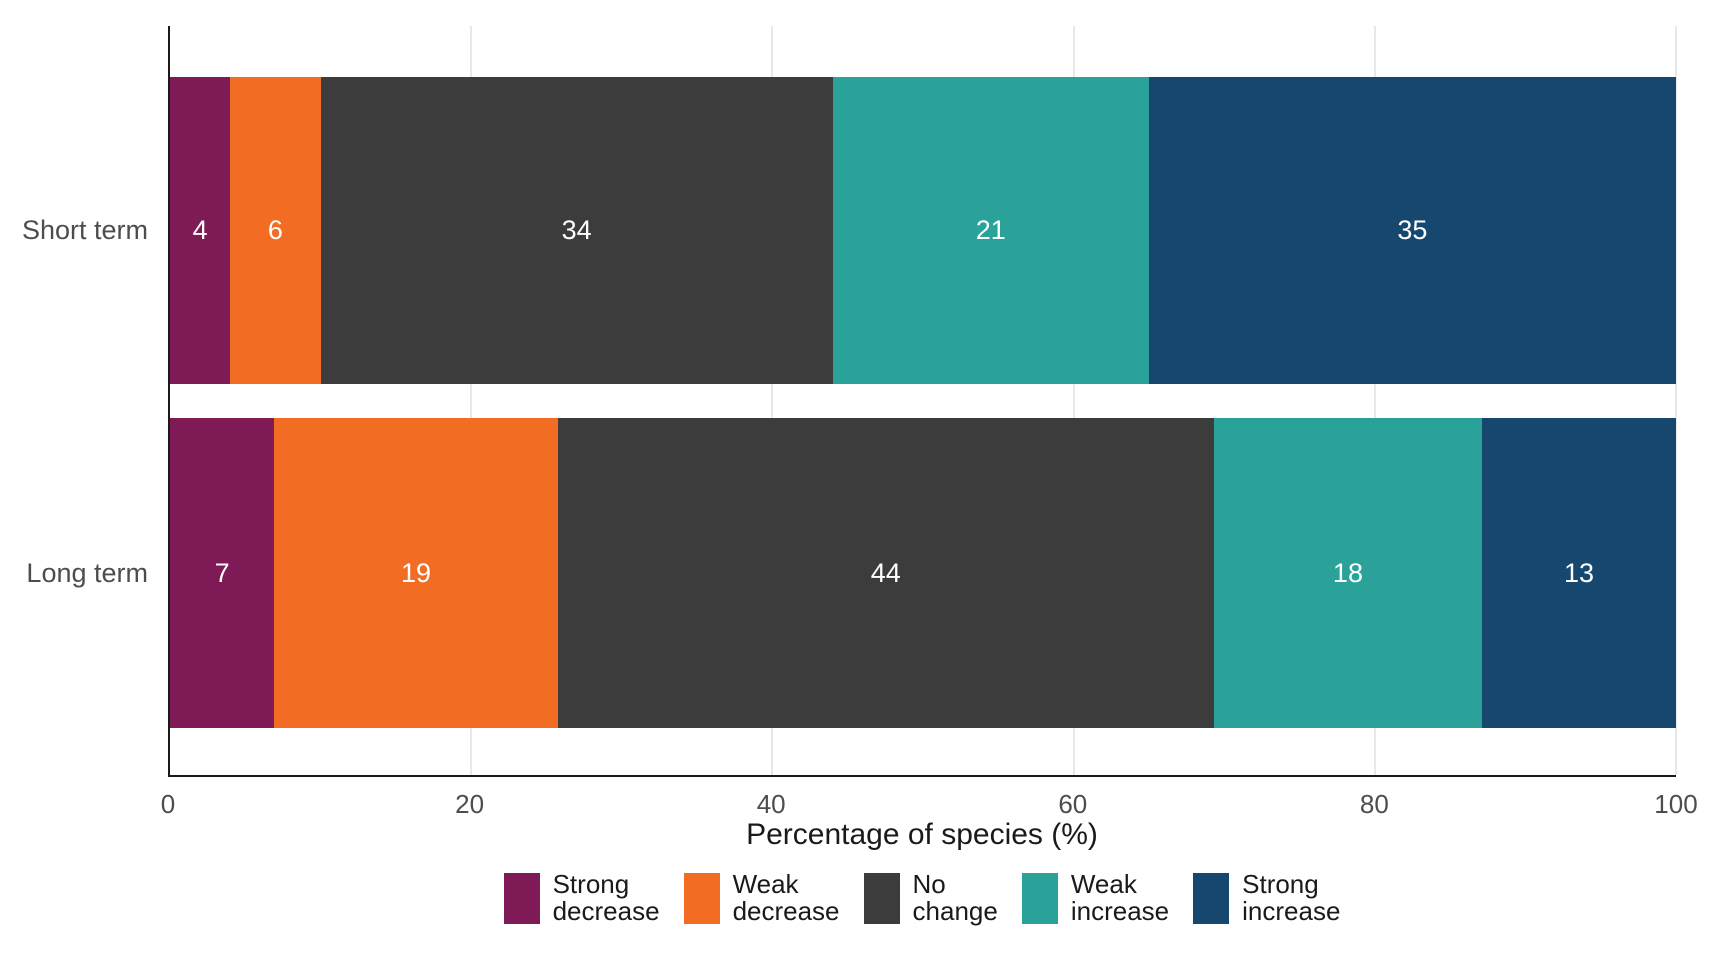 Image resolution: width=1718 pixels, height=960 pixels. I want to click on bar-value-label: 35, so click(1412, 230).